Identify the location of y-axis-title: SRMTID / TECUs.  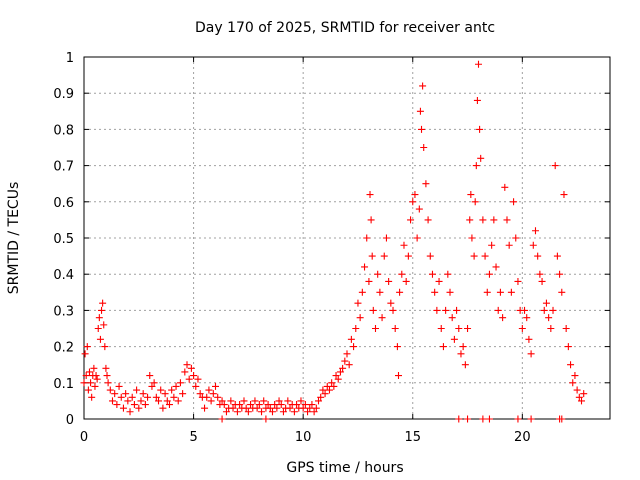
(14, 238).